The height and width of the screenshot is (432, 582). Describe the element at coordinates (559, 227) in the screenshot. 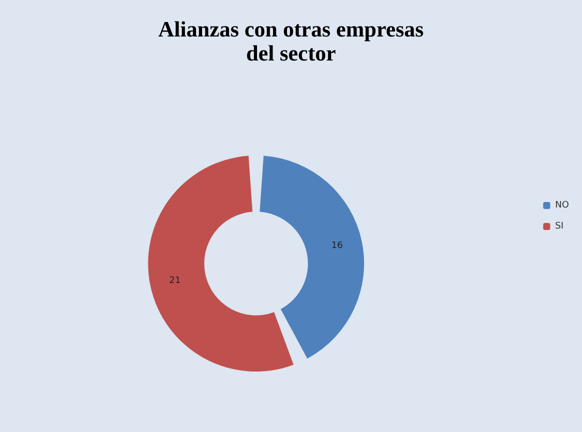

I see `legend-label: SI` at that location.